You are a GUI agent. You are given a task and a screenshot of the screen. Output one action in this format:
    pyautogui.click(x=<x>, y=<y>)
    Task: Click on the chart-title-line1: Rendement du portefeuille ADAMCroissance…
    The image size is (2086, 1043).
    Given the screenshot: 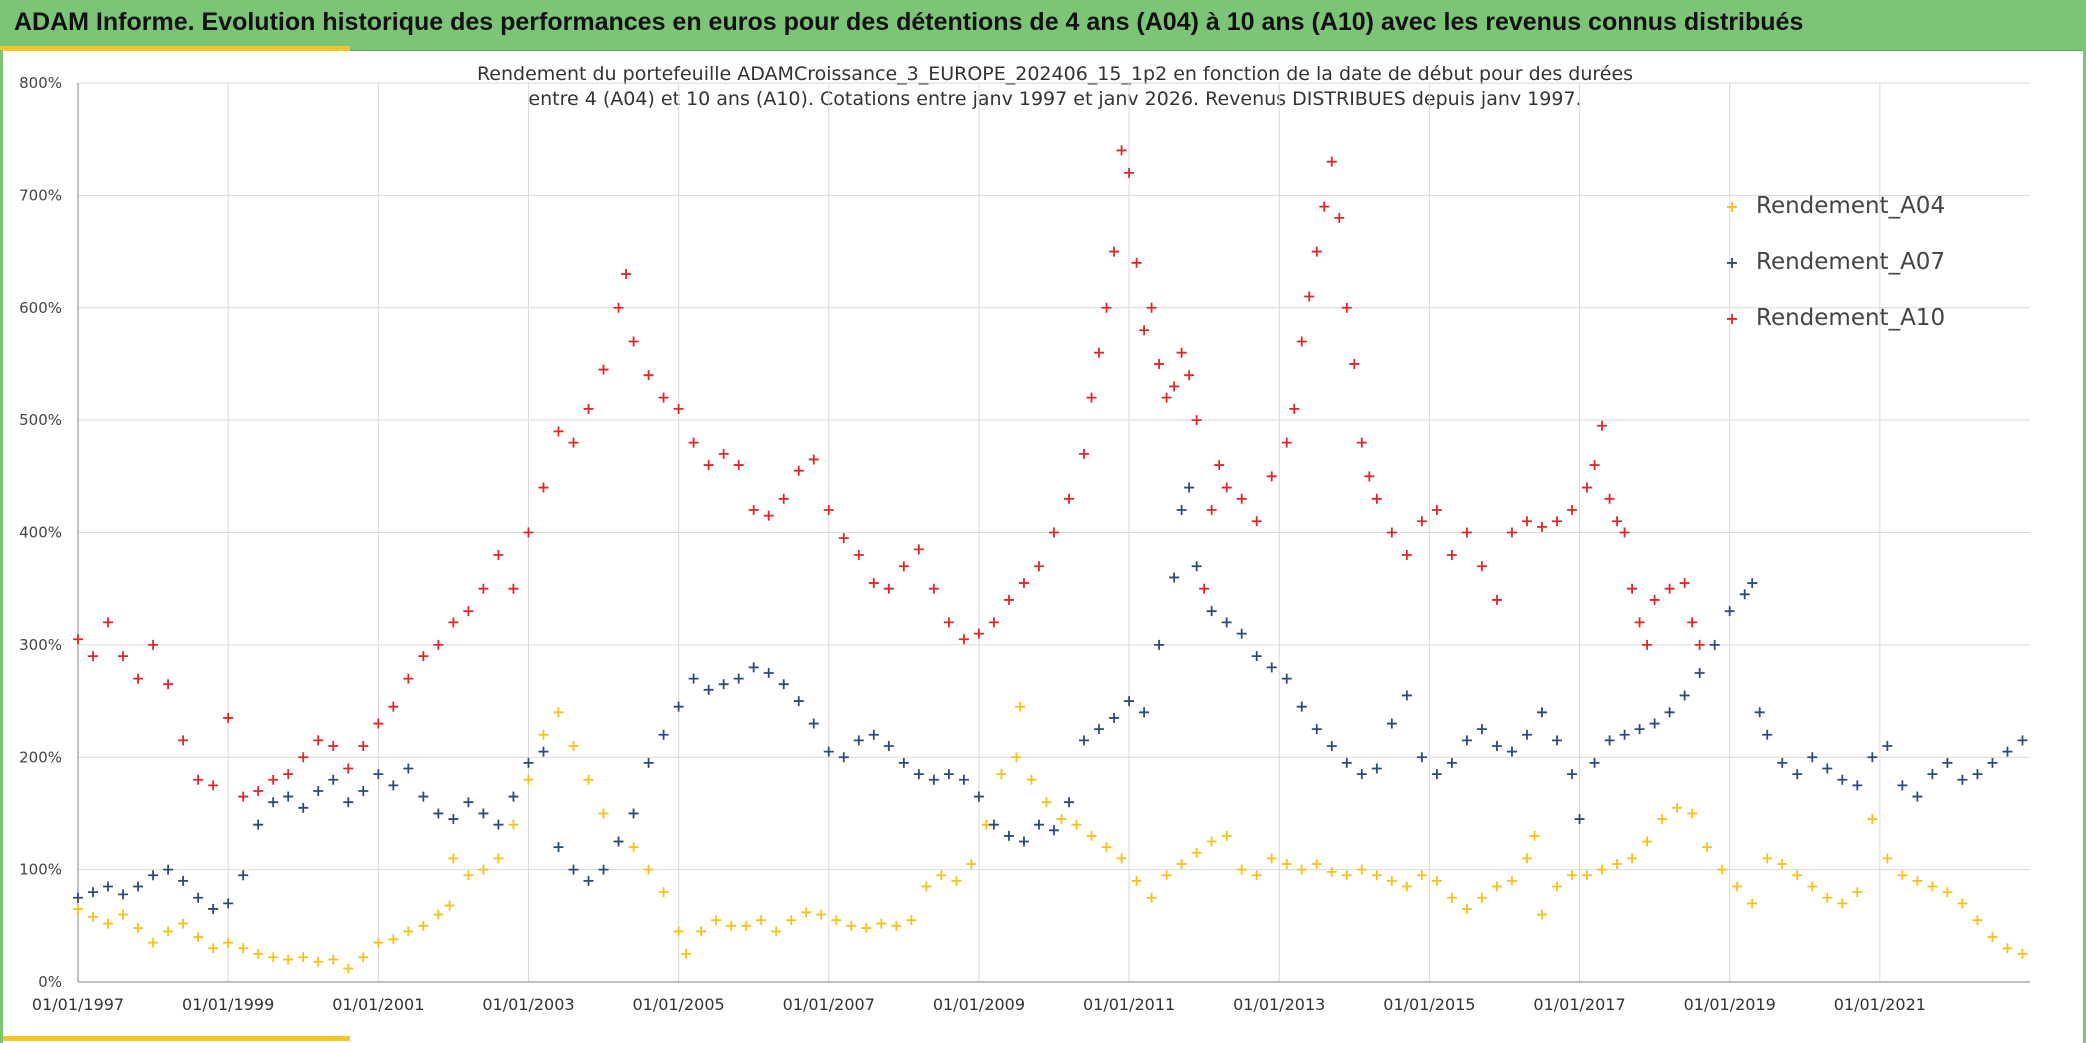 What is the action you would take?
    pyautogui.click(x=1055, y=74)
    